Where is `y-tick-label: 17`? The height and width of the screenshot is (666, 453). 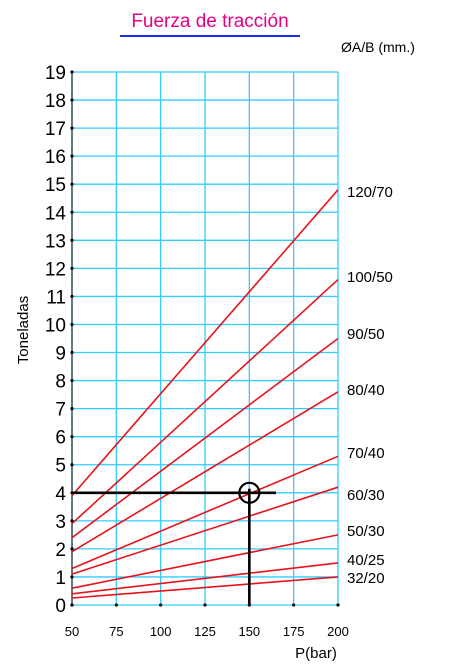
y-tick-label: 17 is located at coordinates (55, 129).